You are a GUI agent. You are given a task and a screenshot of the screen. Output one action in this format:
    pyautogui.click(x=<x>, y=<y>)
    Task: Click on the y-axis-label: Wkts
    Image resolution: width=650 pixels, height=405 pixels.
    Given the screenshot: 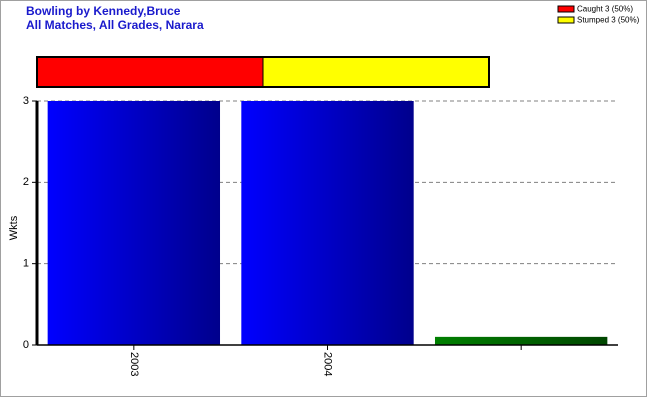 What is the action you would take?
    pyautogui.click(x=14, y=227)
    